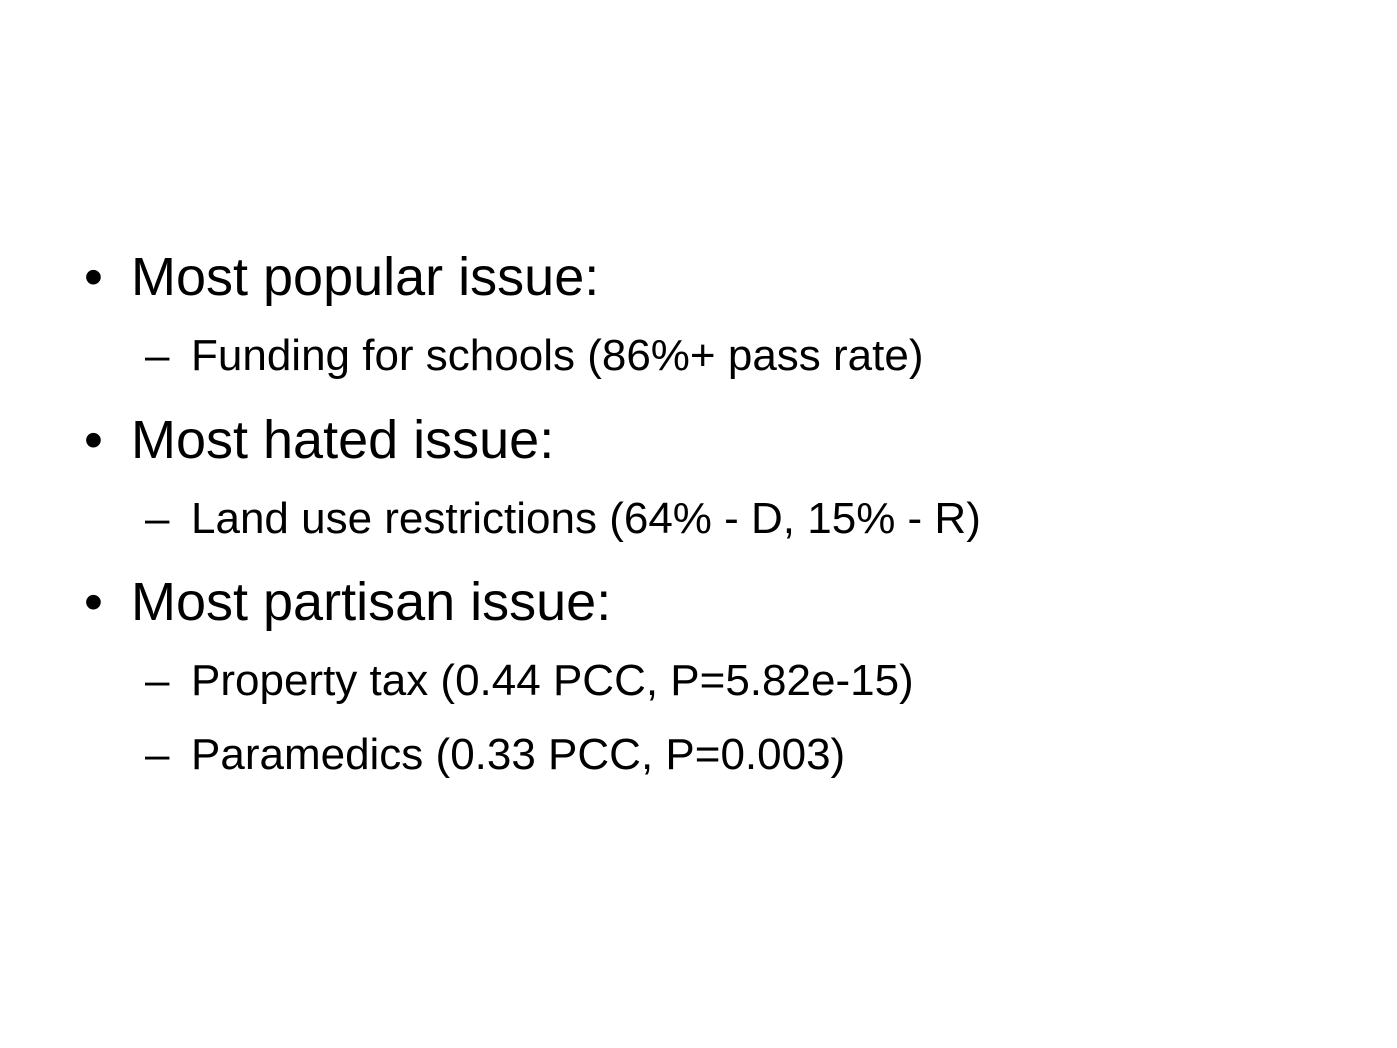 The height and width of the screenshot is (1048, 1397). Describe the element at coordinates (534, 356) in the screenshot. I see `subbullet-funding-for-schools: – Funding for schools (86%+ pass rate)` at that location.